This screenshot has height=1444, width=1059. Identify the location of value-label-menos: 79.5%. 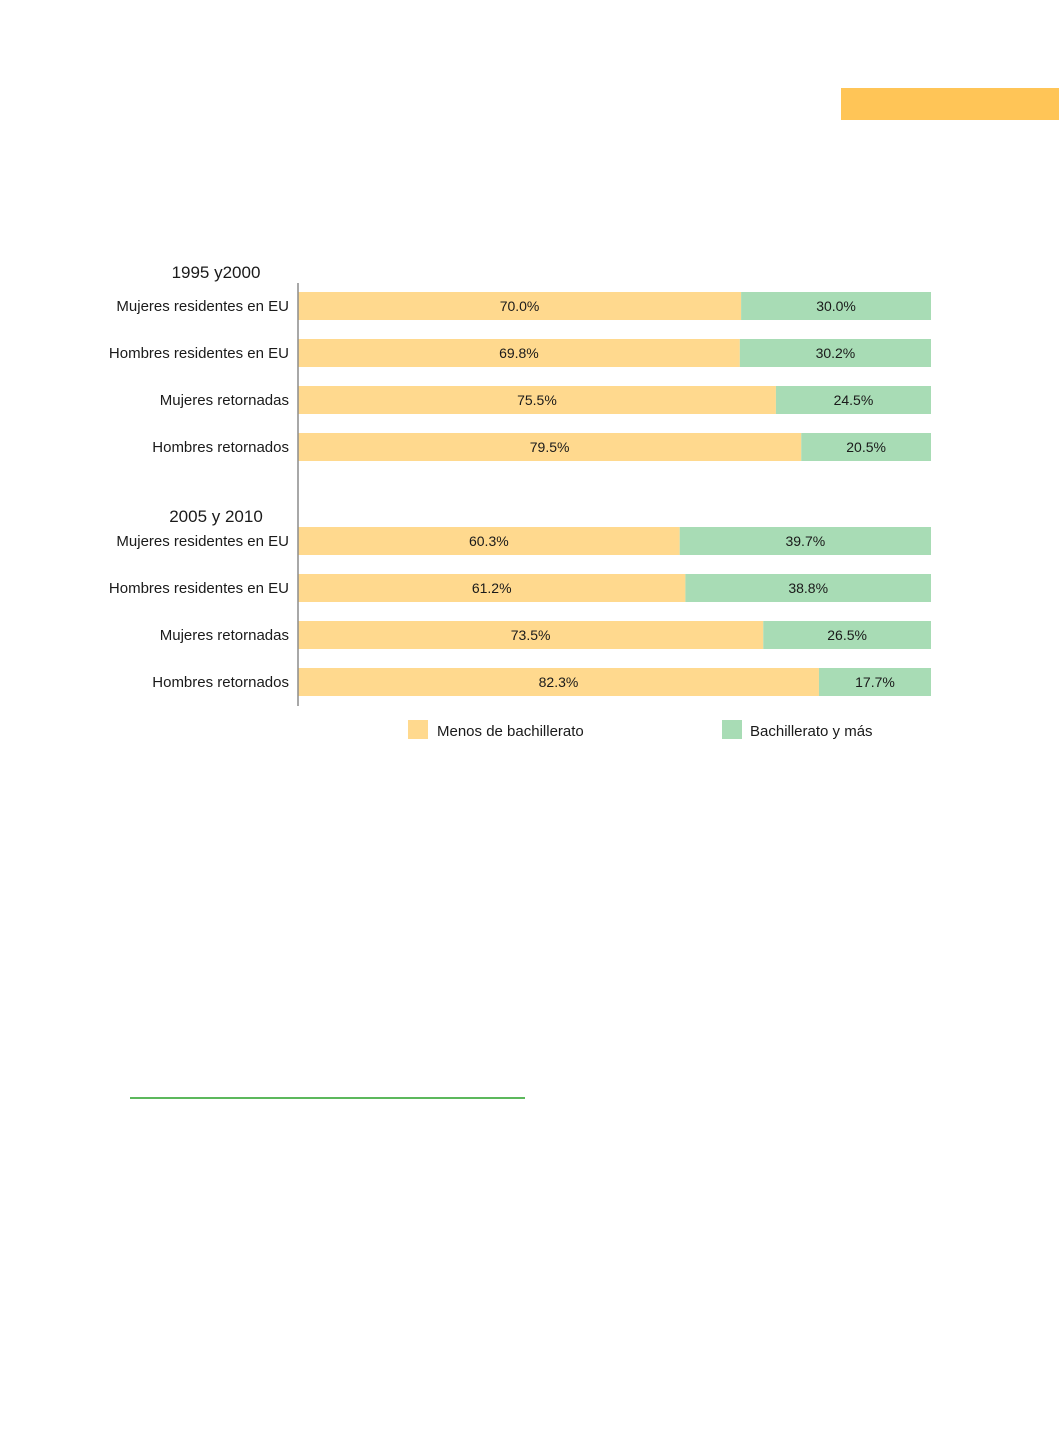
(550, 447).